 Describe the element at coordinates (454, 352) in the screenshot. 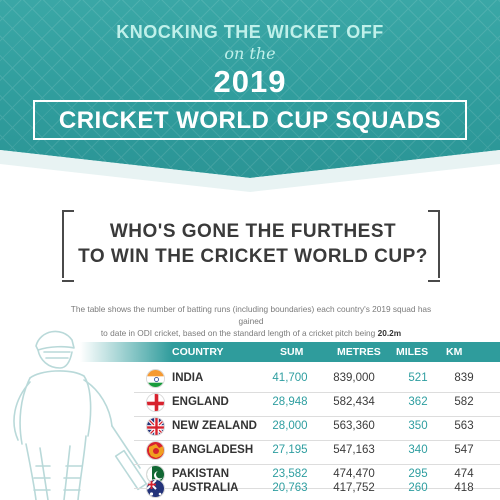

I see `column-header-km: KM` at that location.